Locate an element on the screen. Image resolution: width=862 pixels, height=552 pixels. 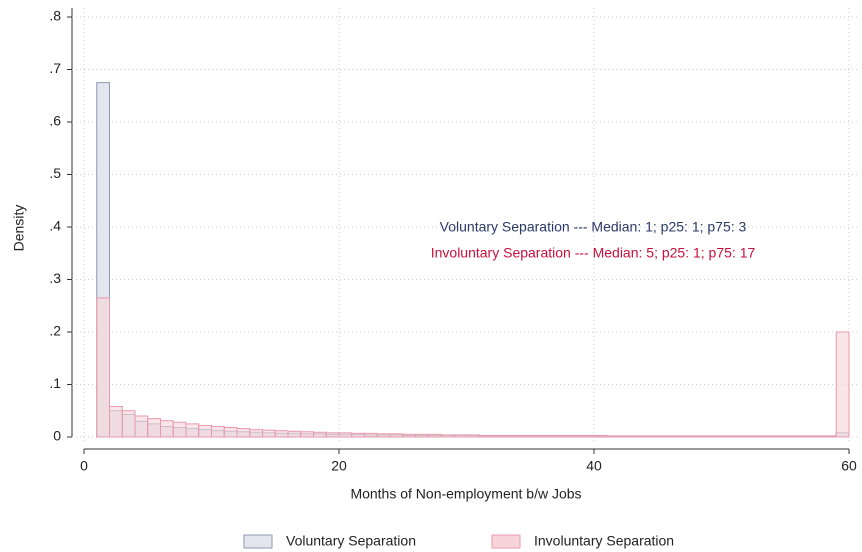
y-tick-label: .8 is located at coordinates (55, 16).